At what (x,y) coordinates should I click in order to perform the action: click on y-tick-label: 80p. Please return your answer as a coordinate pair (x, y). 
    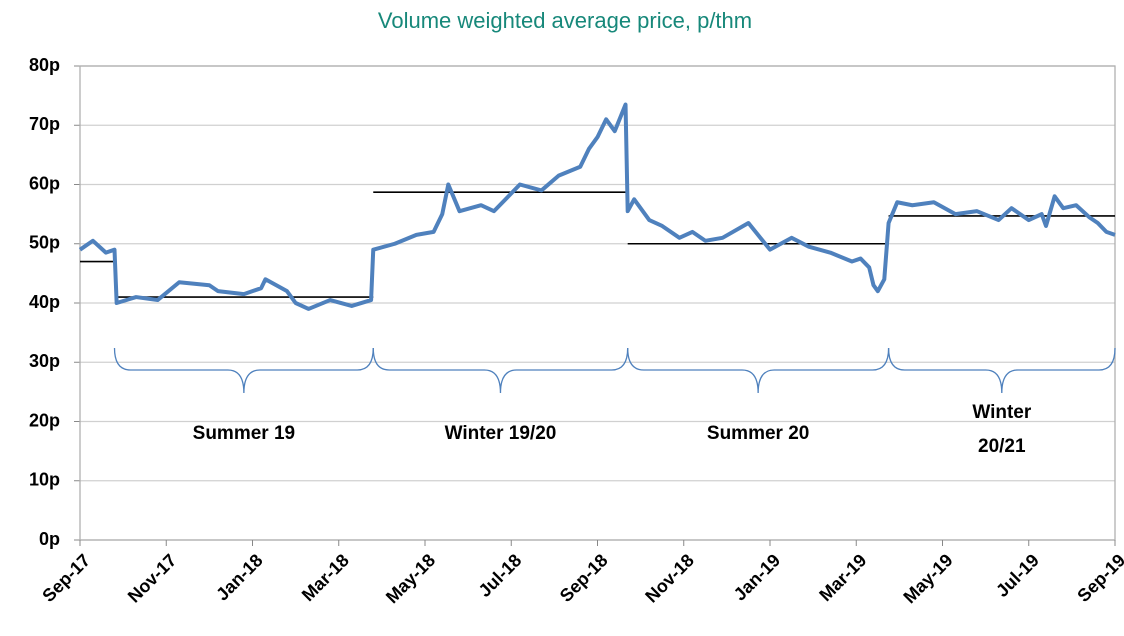
    Looking at the image, I should click on (44, 65).